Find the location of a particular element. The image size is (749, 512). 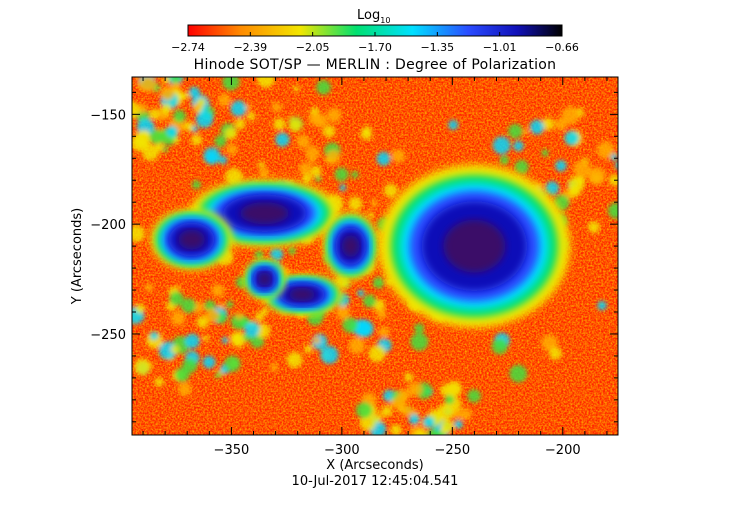

y-axis-tick-labels: −150 −200 −250 is located at coordinates (108, 225).